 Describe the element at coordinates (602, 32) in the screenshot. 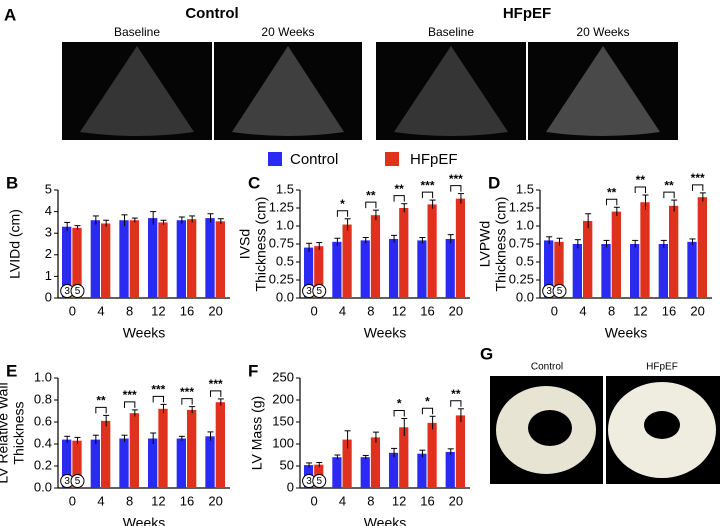

I see `image-label: 20 Weeks` at that location.